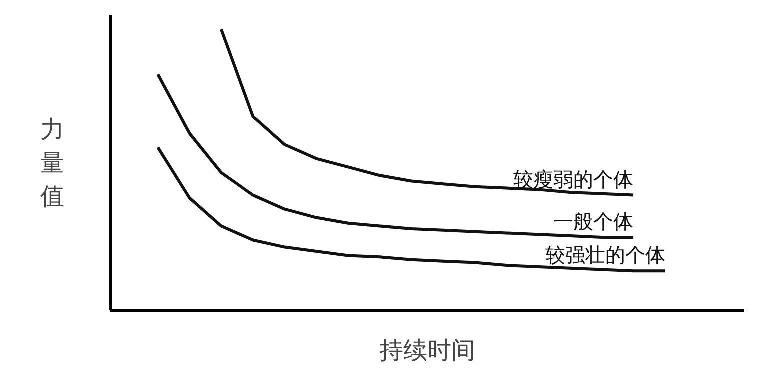 The width and height of the screenshot is (784, 380). What do you see at coordinates (52, 163) in the screenshot?
I see `y-axis-title: 力量值` at bounding box center [52, 163].